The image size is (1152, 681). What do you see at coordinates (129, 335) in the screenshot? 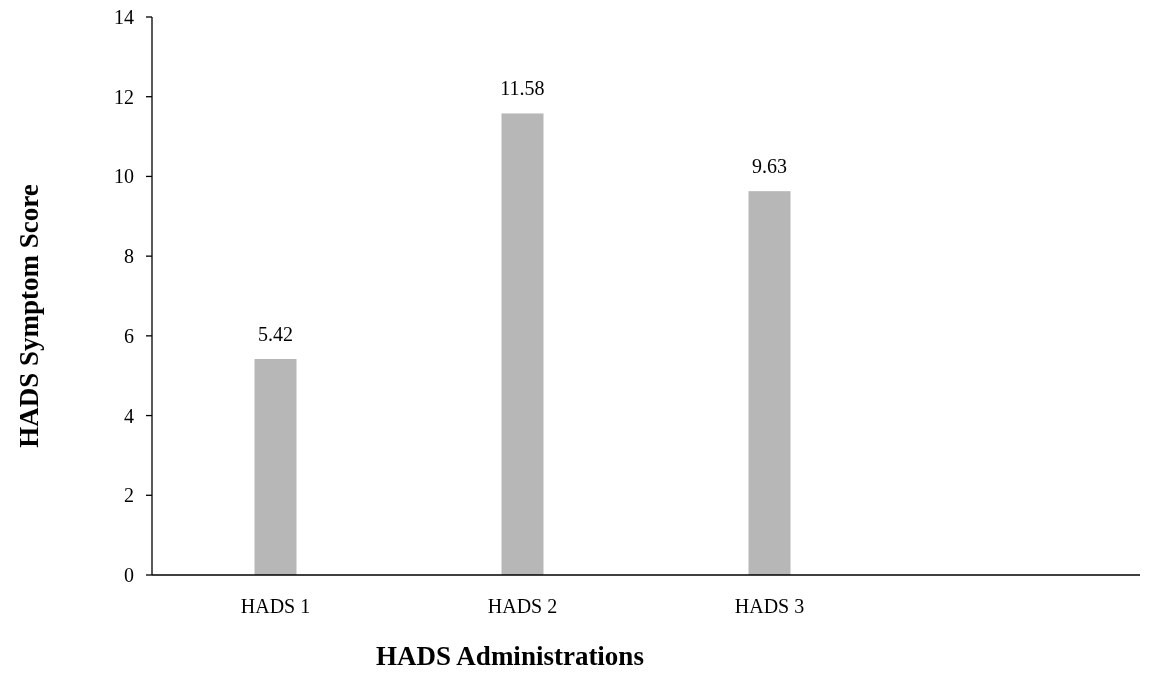
I see `y-tick-label: 6` at bounding box center [129, 335].